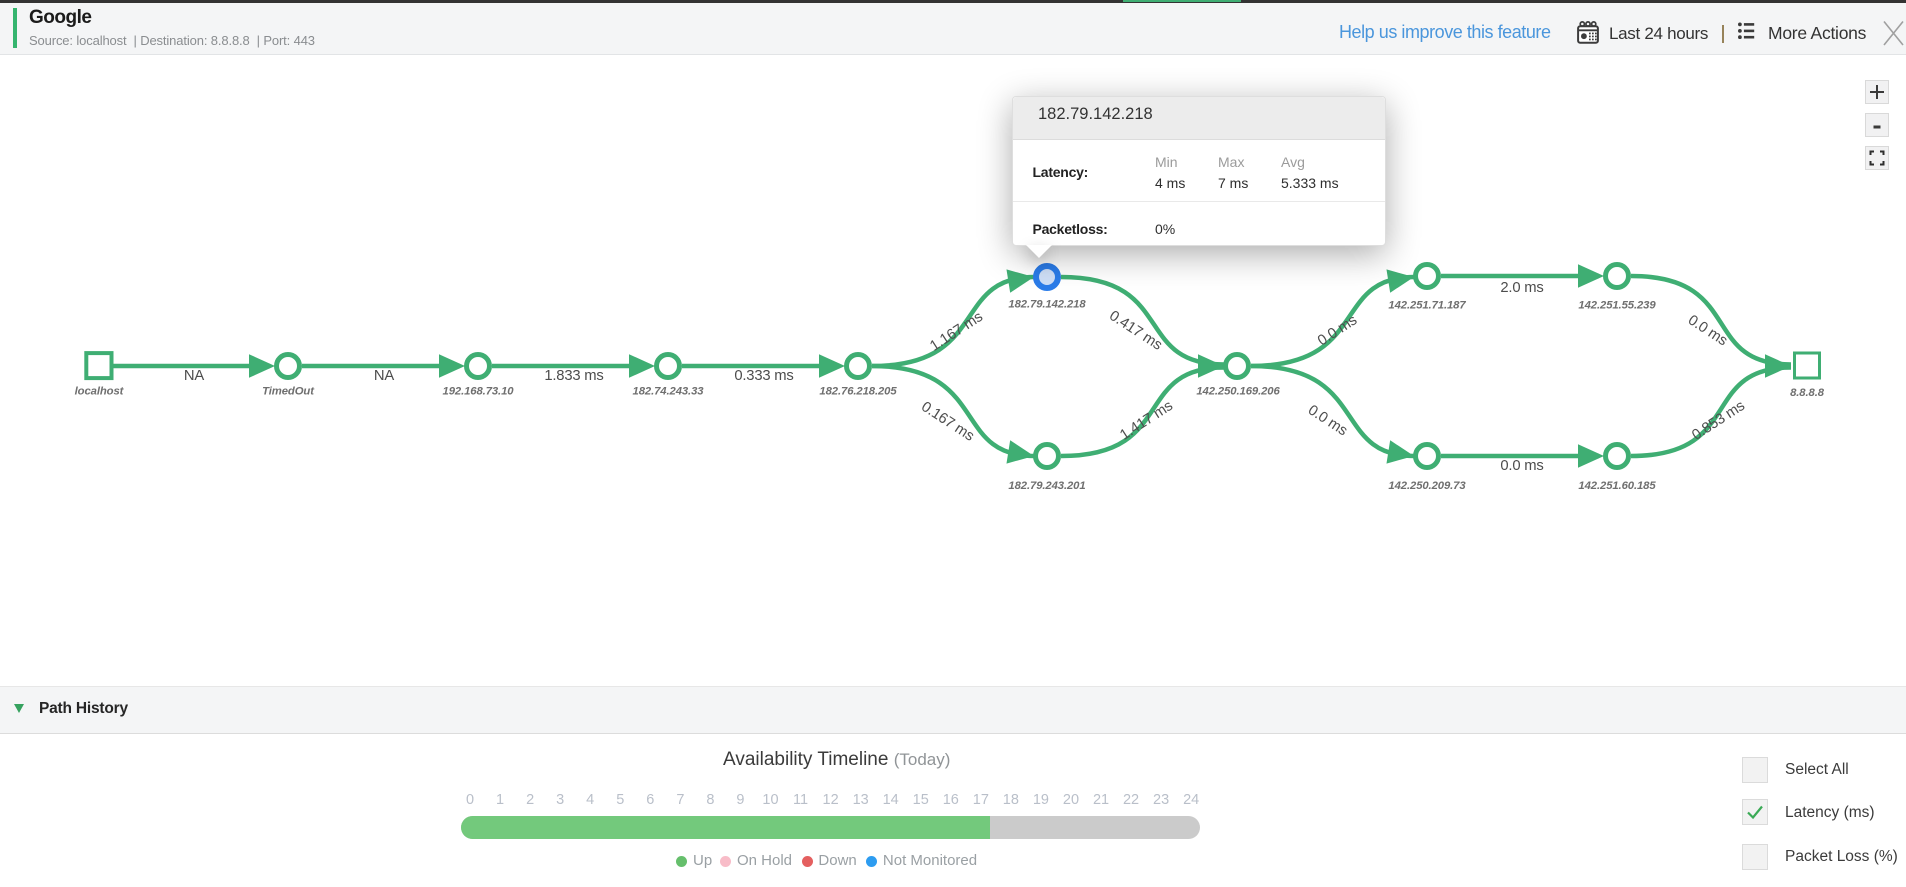 The width and height of the screenshot is (1906, 887). I want to click on svg-text: 2.0 ms, so click(1521, 288).